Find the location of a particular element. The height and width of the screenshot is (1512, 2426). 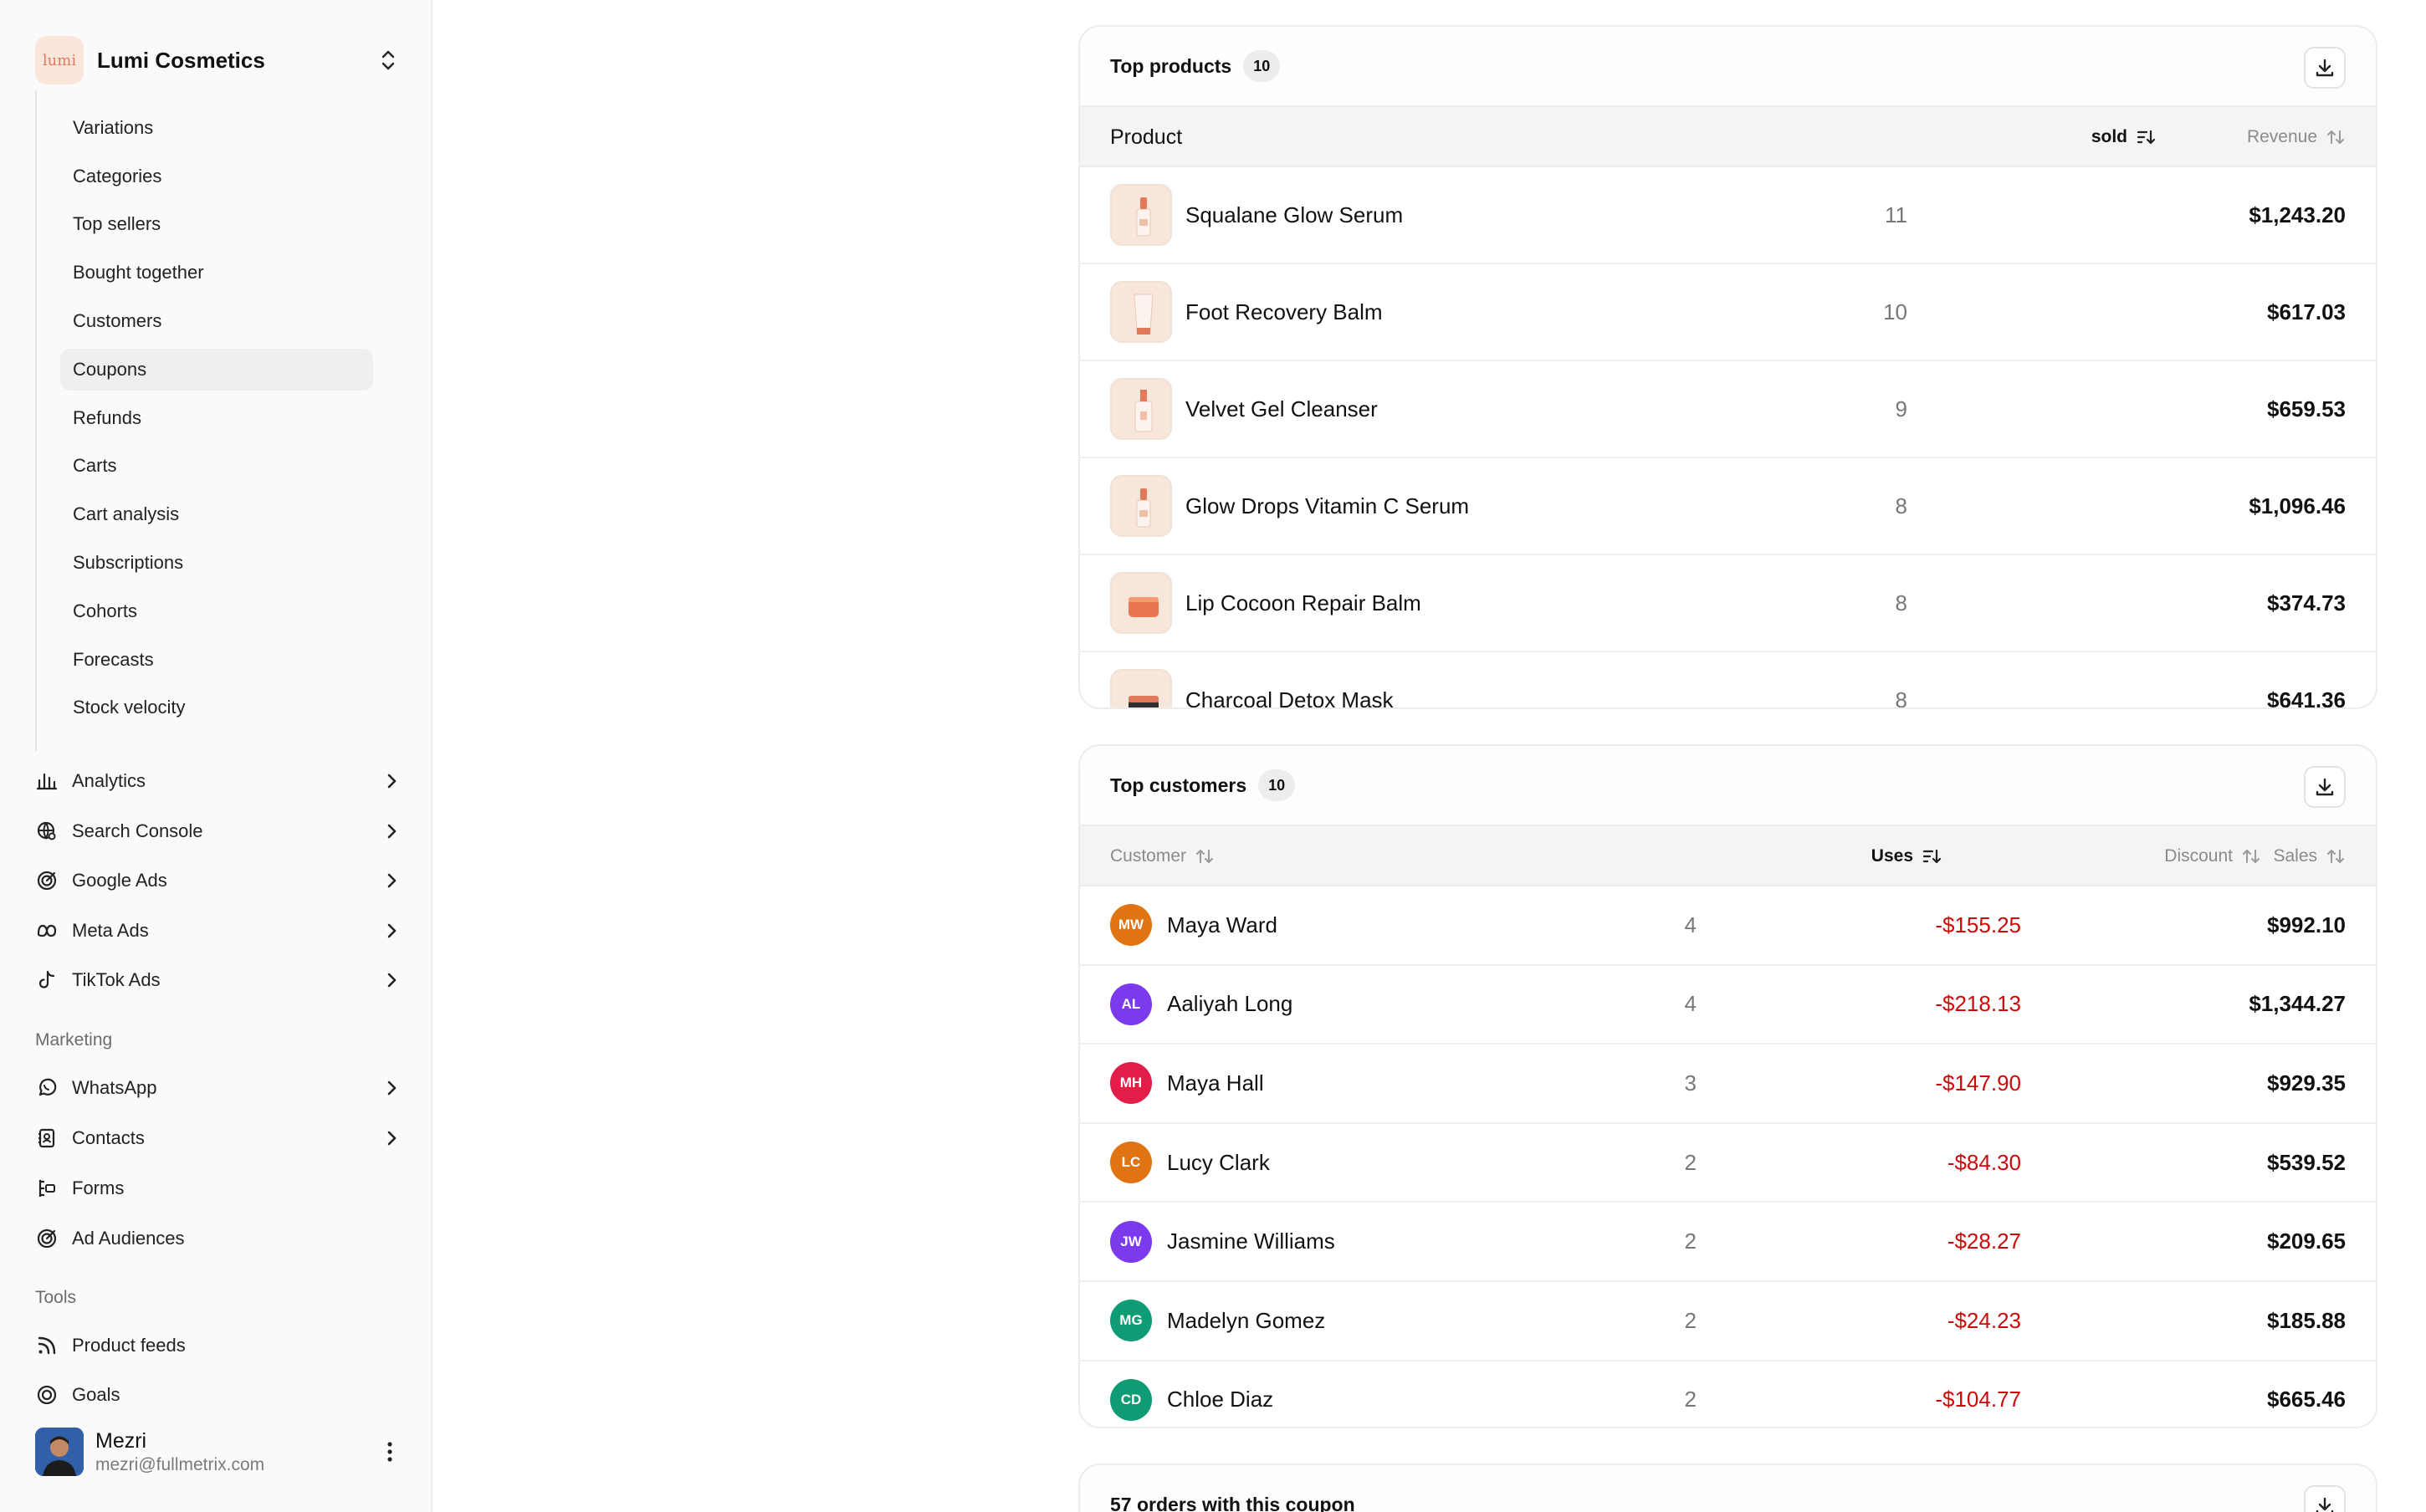

column-header-discount: Discount is located at coordinates (2101, 856).